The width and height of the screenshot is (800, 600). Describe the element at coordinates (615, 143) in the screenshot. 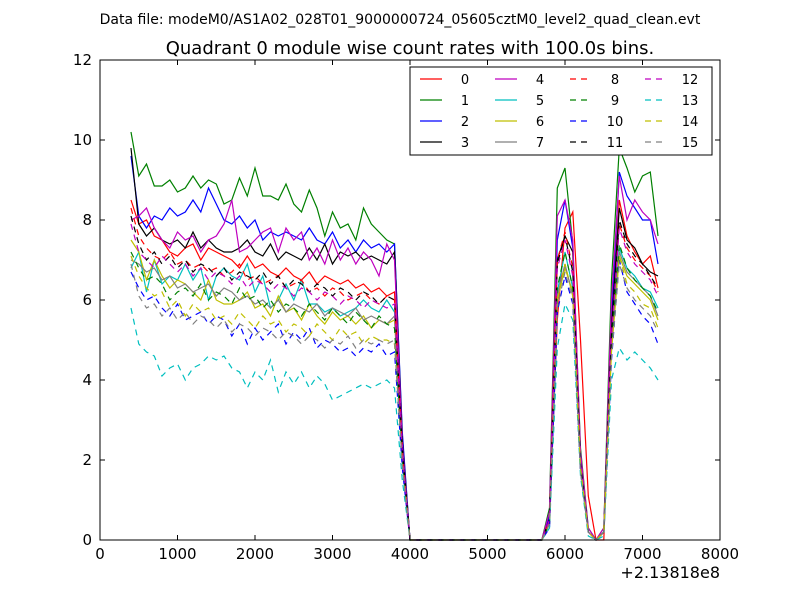

I see `legend-label-11: 11` at that location.